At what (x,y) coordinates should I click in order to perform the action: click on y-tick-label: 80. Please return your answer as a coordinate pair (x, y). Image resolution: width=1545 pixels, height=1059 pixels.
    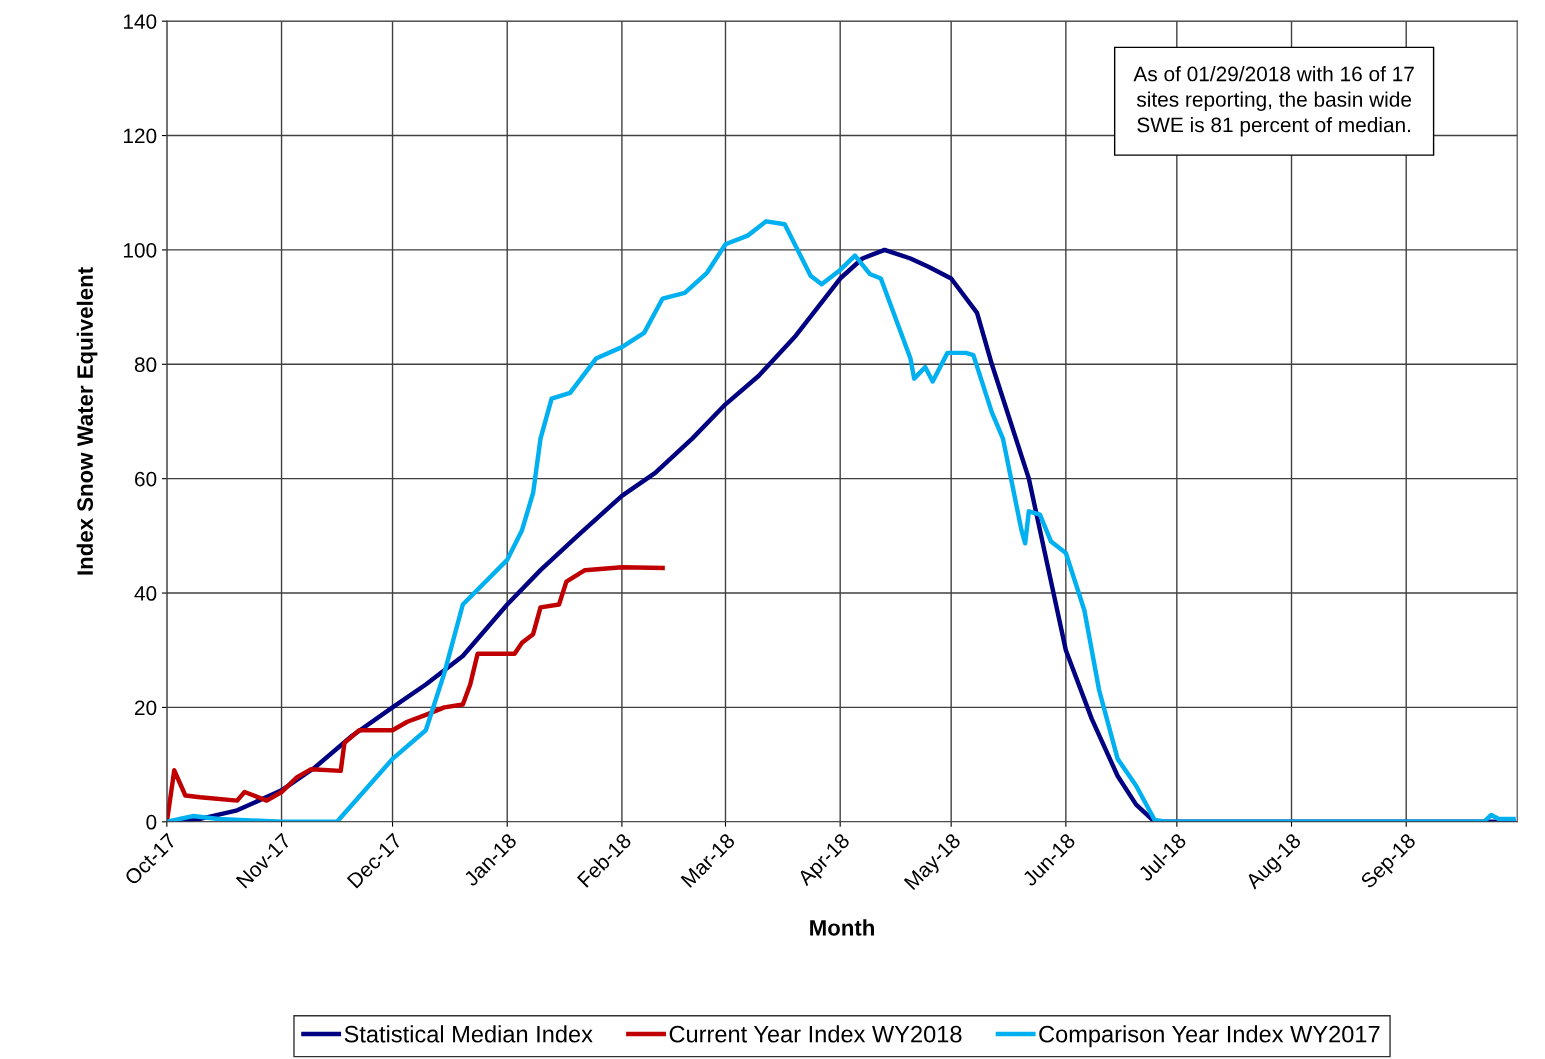
    Looking at the image, I should click on (145, 365).